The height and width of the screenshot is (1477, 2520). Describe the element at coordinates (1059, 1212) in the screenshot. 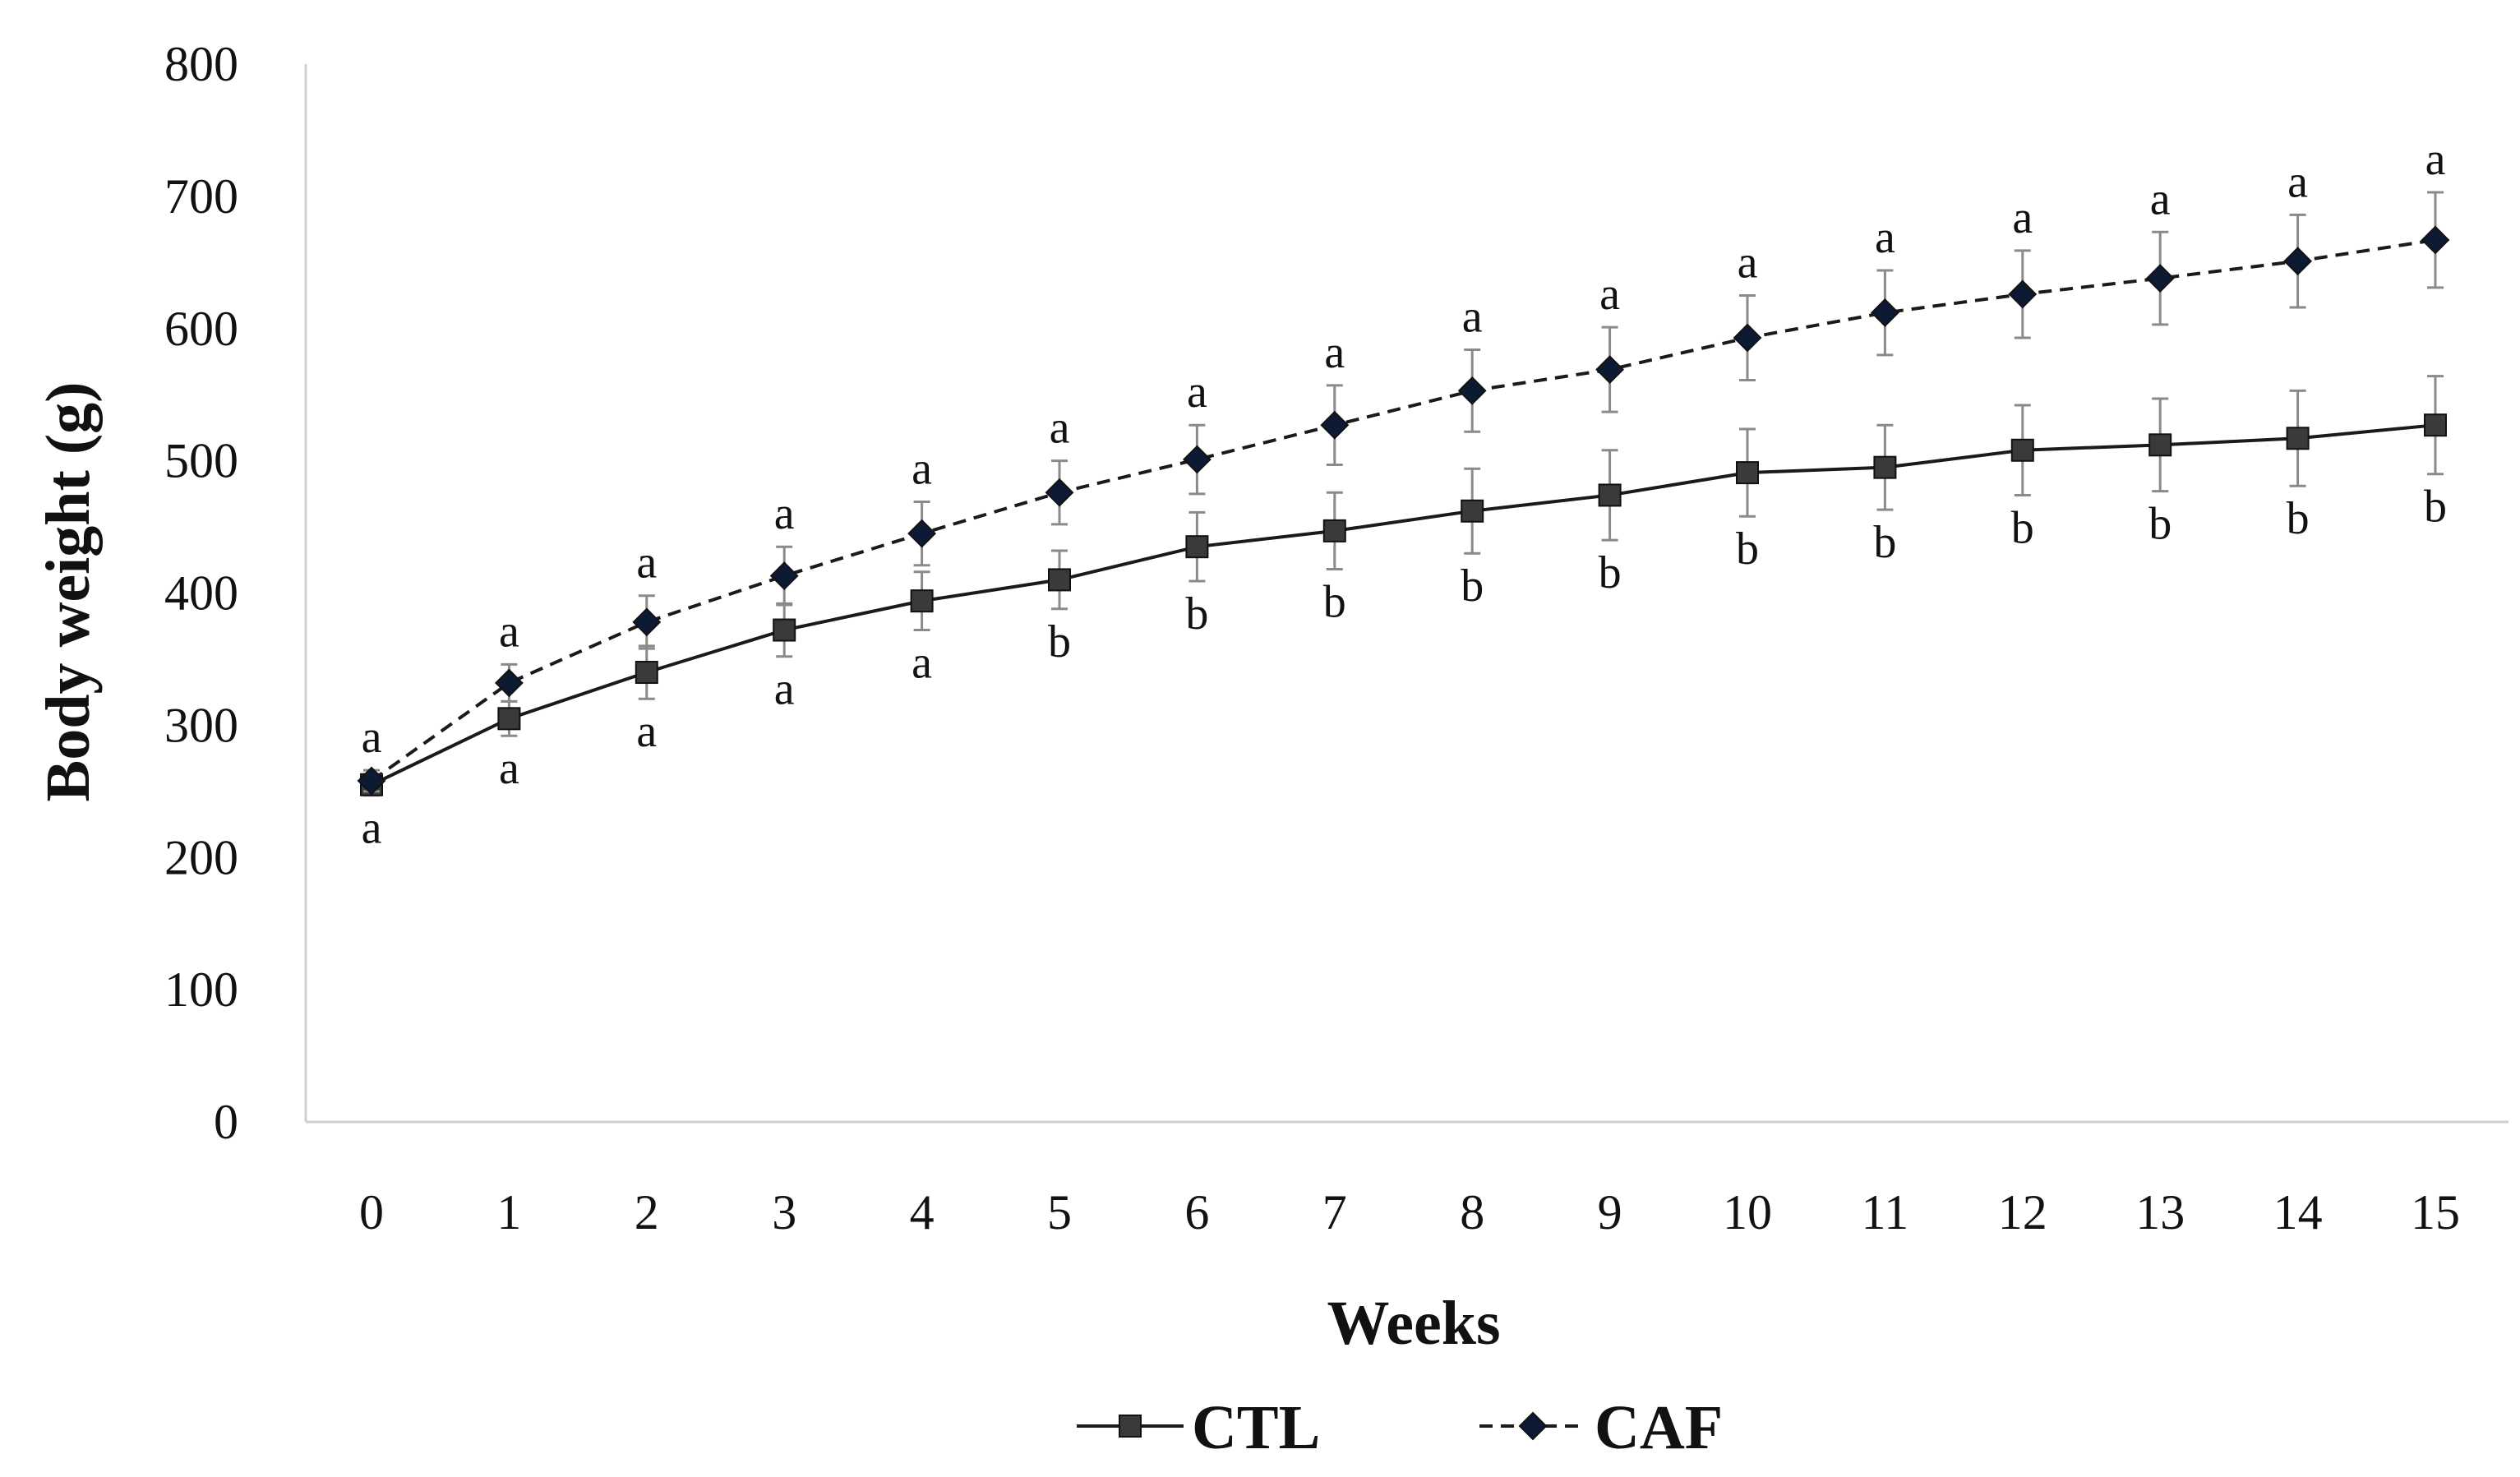

I see `x-tick-label-5: 5` at that location.